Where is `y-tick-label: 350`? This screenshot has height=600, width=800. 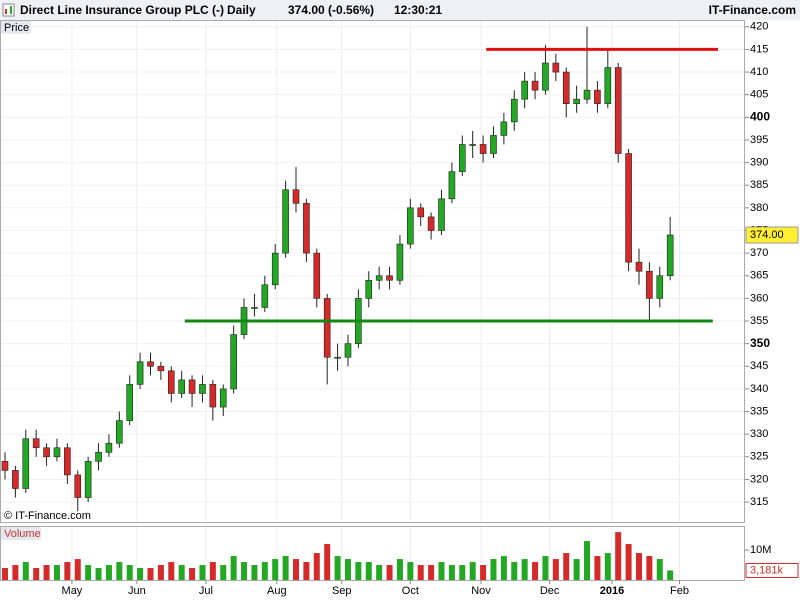
y-tick-label: 350 is located at coordinates (760, 343).